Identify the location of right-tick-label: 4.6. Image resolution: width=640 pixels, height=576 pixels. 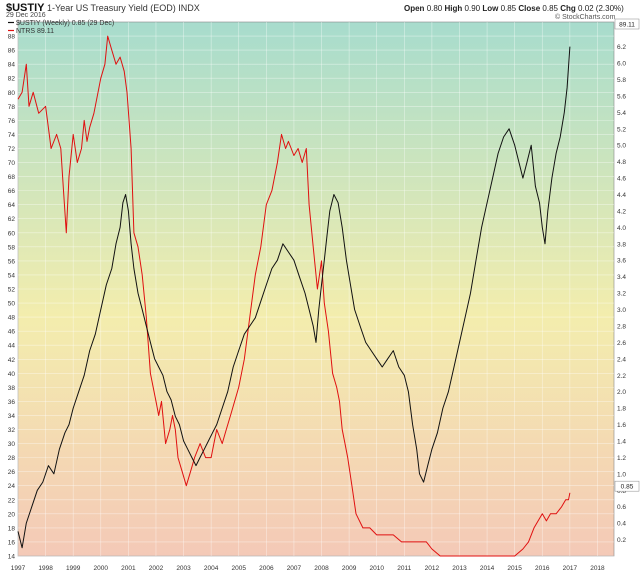
(621, 179).